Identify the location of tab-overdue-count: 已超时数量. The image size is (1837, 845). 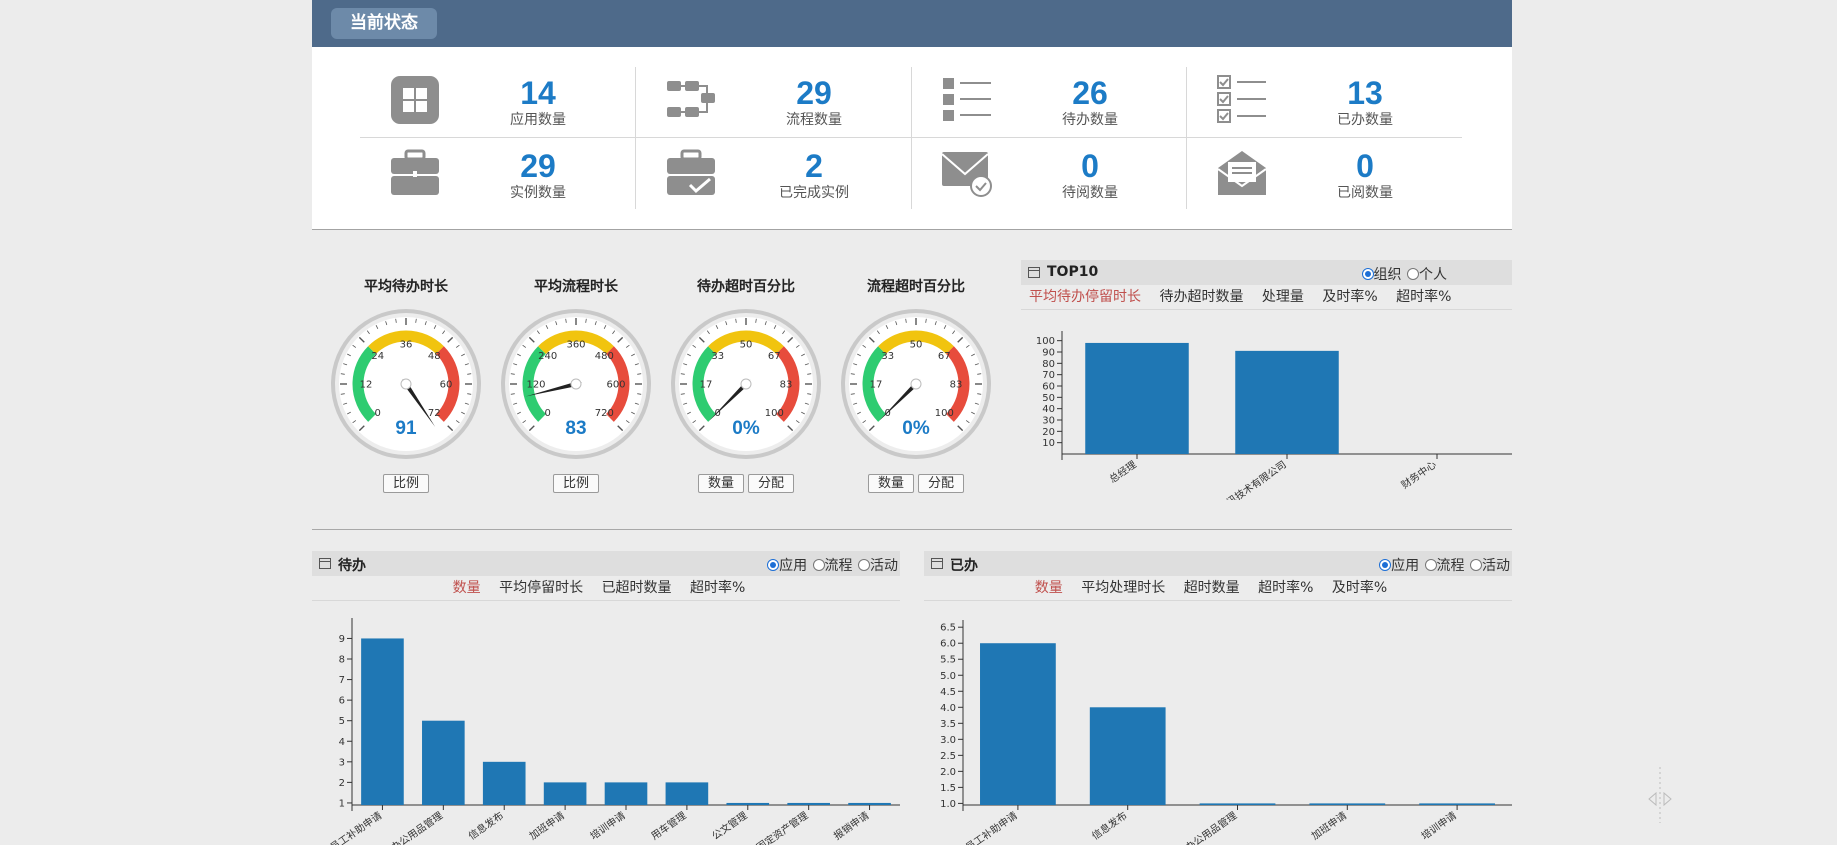
(636, 588).